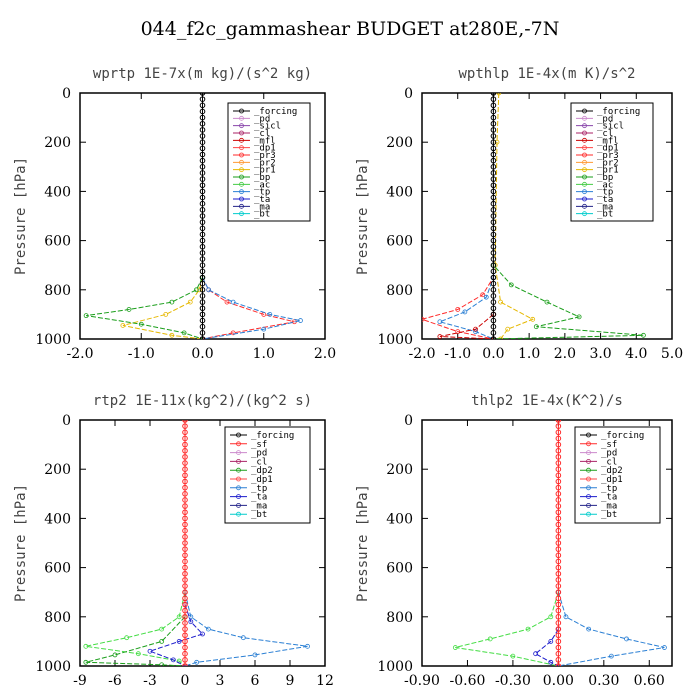 The height and width of the screenshot is (700, 700). What do you see at coordinates (262, 207) in the screenshot?
I see `legend-entry: _ma` at bounding box center [262, 207].